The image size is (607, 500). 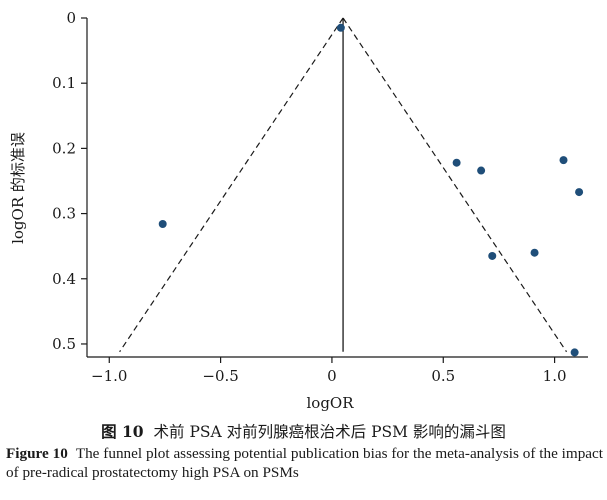 What do you see at coordinates (122, 431) in the screenshot?
I see `caption-cn-label: 图 10` at bounding box center [122, 431].